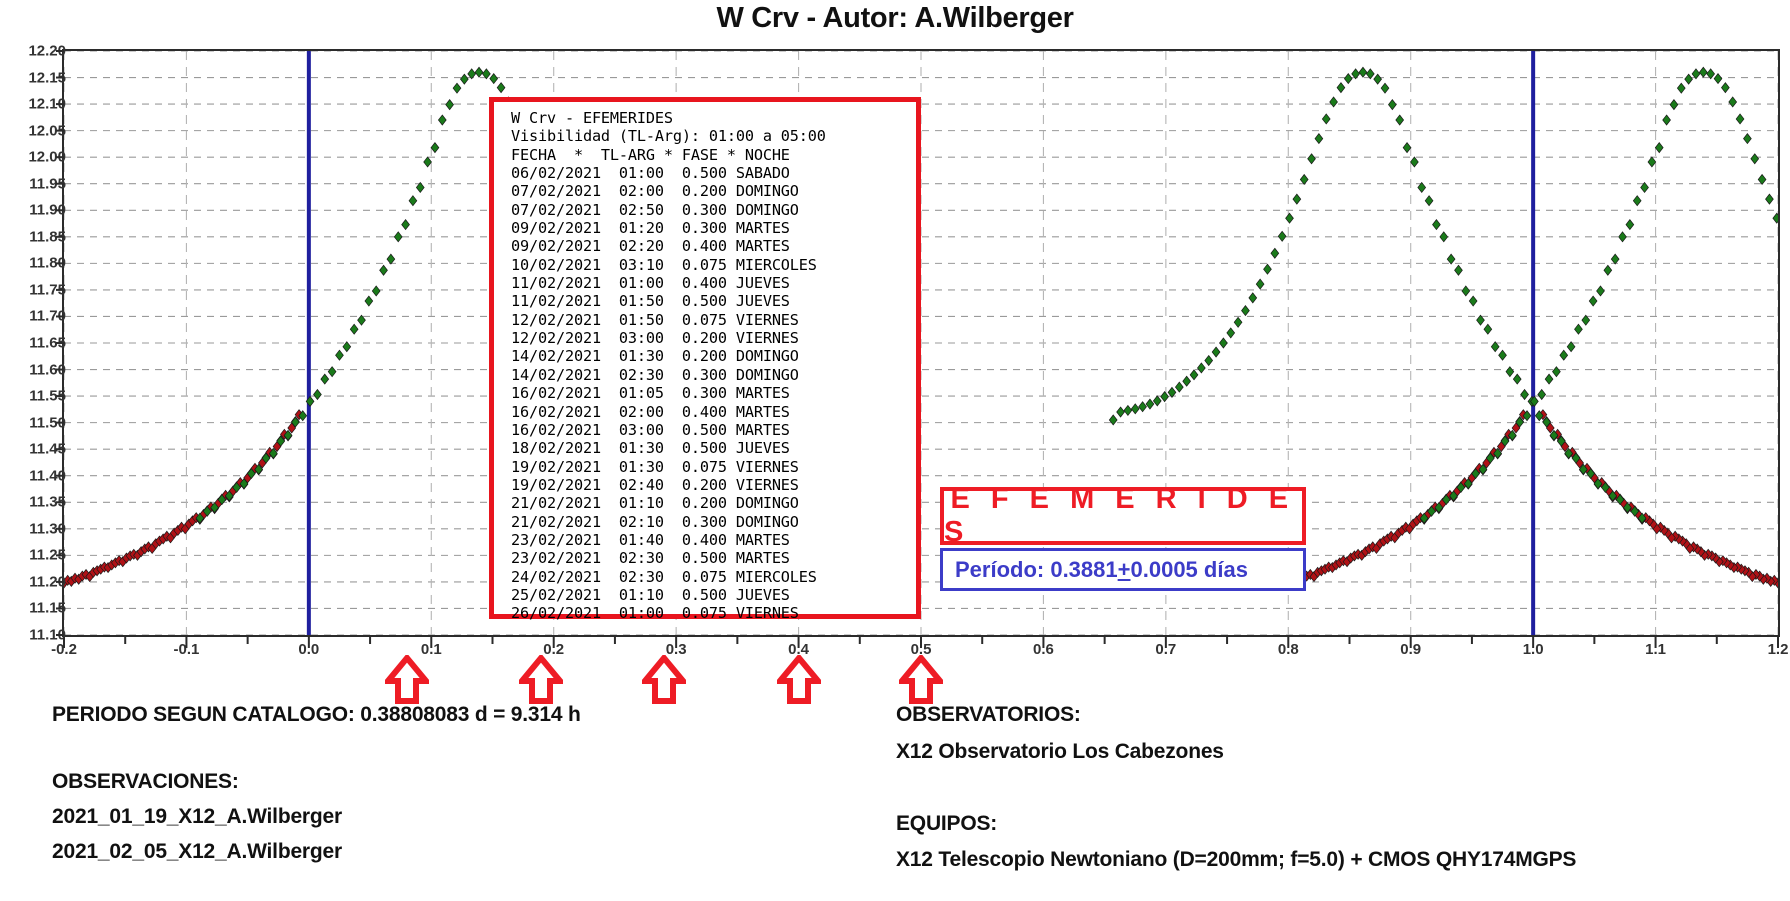  I want to click on y-axis-tick: 11.40, so click(47, 476).